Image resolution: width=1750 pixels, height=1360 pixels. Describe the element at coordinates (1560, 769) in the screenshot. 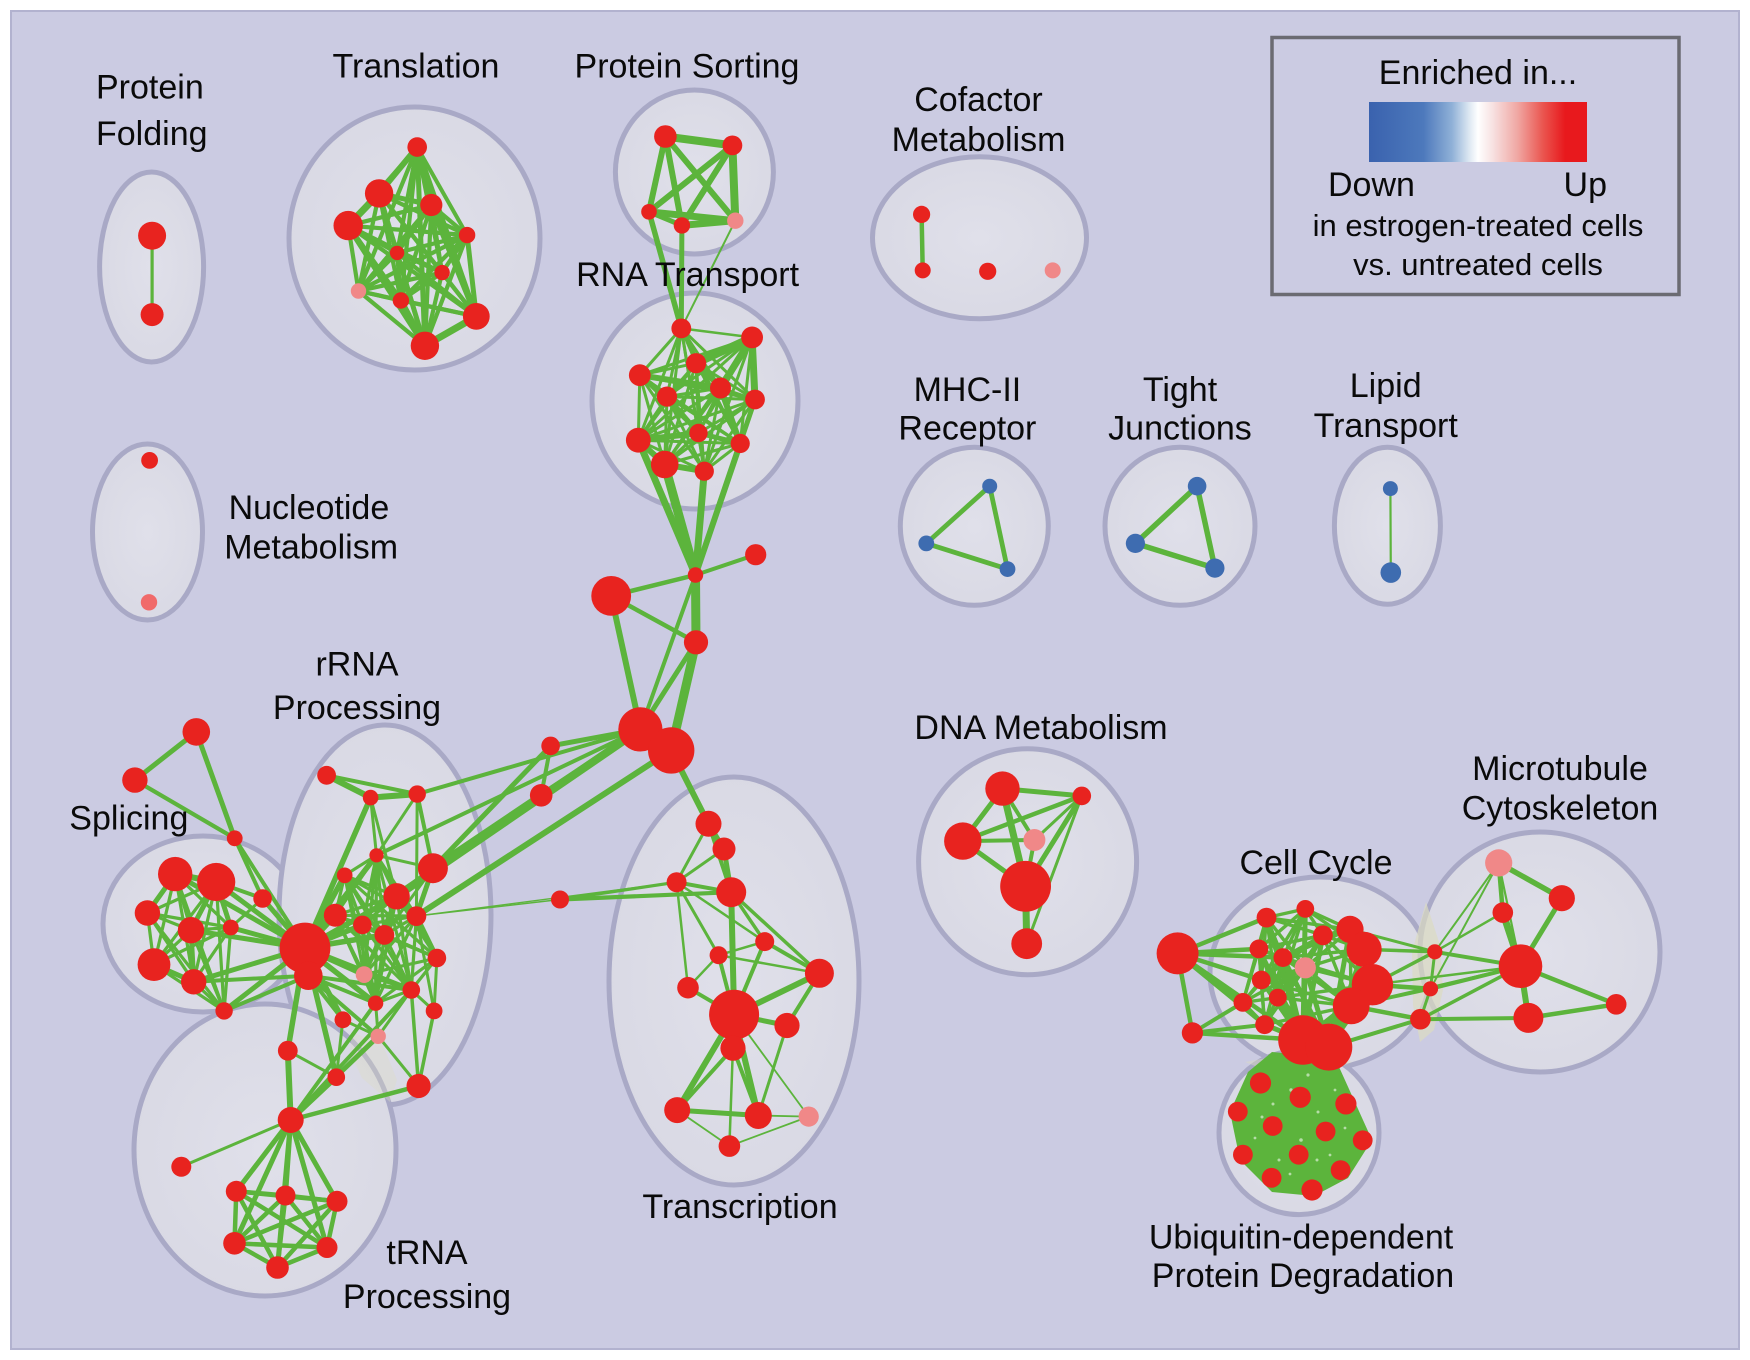

I see `svg-text: Microtubule` at that location.